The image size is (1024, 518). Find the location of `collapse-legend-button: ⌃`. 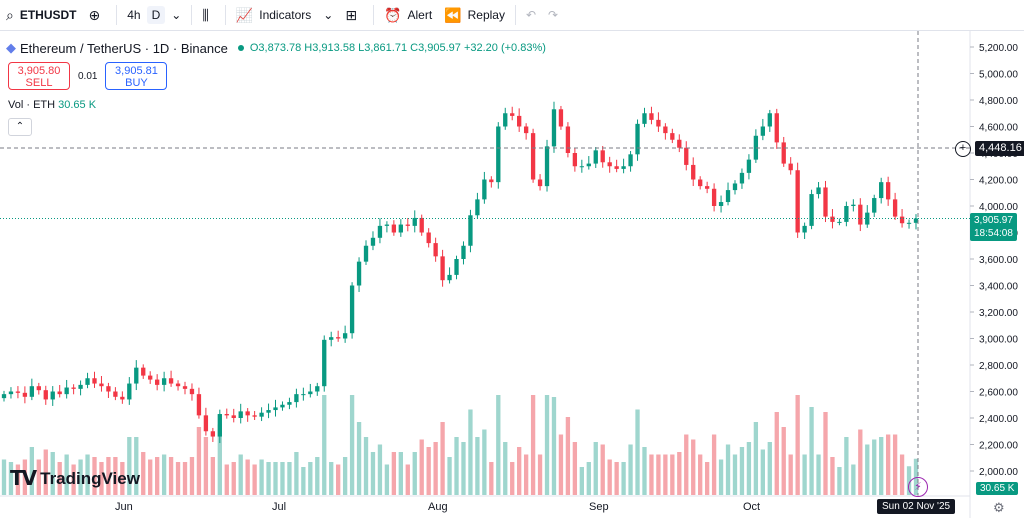

collapse-legend-button: ⌃ is located at coordinates (20, 127).